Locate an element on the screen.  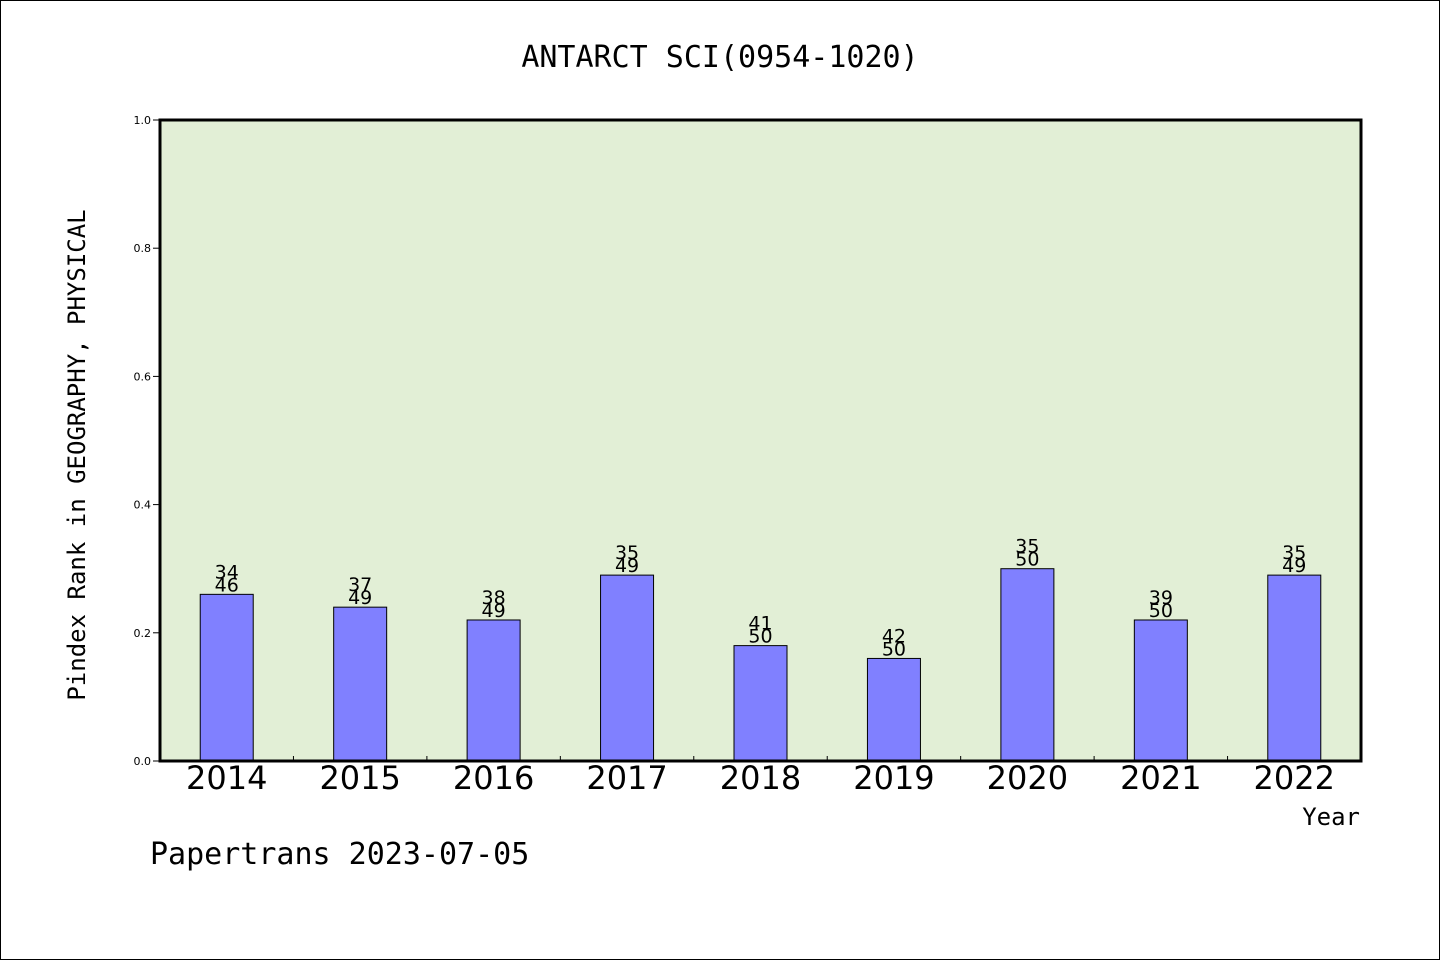
x-tick-label-2016: 2016 is located at coordinates (493, 778).